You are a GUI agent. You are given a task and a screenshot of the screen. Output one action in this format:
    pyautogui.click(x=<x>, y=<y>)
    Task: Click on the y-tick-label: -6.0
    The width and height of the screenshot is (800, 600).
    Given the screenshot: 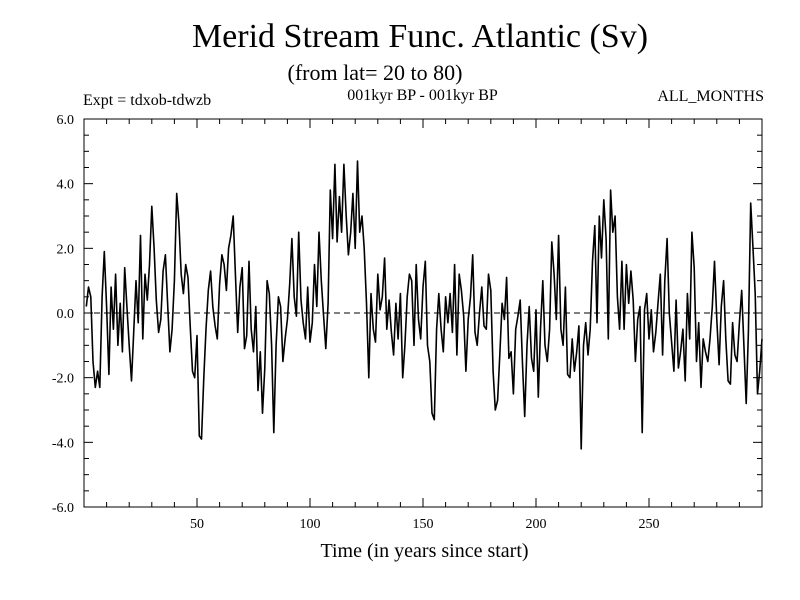 What is the action you would take?
    pyautogui.click(x=63, y=508)
    